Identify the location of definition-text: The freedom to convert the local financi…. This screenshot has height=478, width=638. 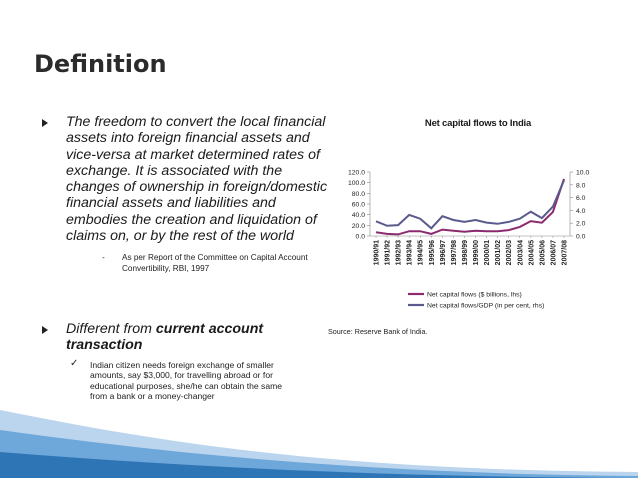
(197, 179).